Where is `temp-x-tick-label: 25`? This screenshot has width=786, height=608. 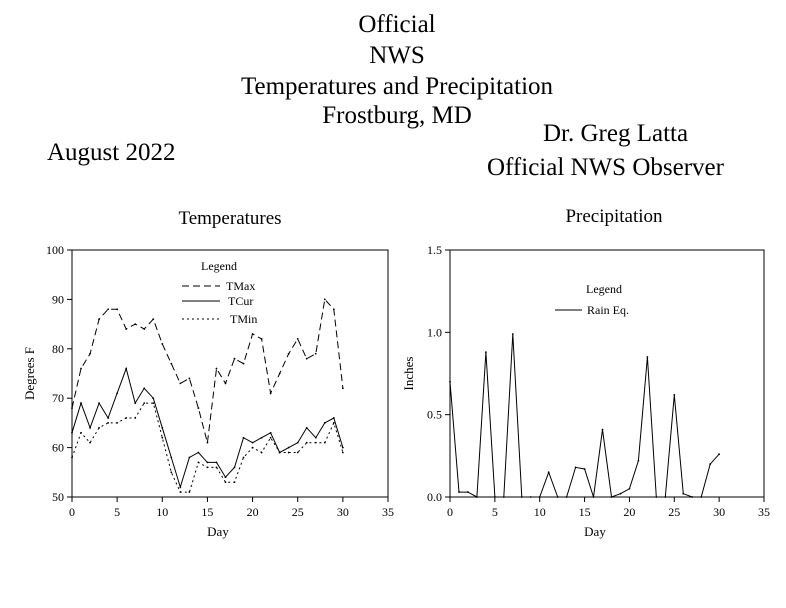
temp-x-tick-label: 25 is located at coordinates (298, 512).